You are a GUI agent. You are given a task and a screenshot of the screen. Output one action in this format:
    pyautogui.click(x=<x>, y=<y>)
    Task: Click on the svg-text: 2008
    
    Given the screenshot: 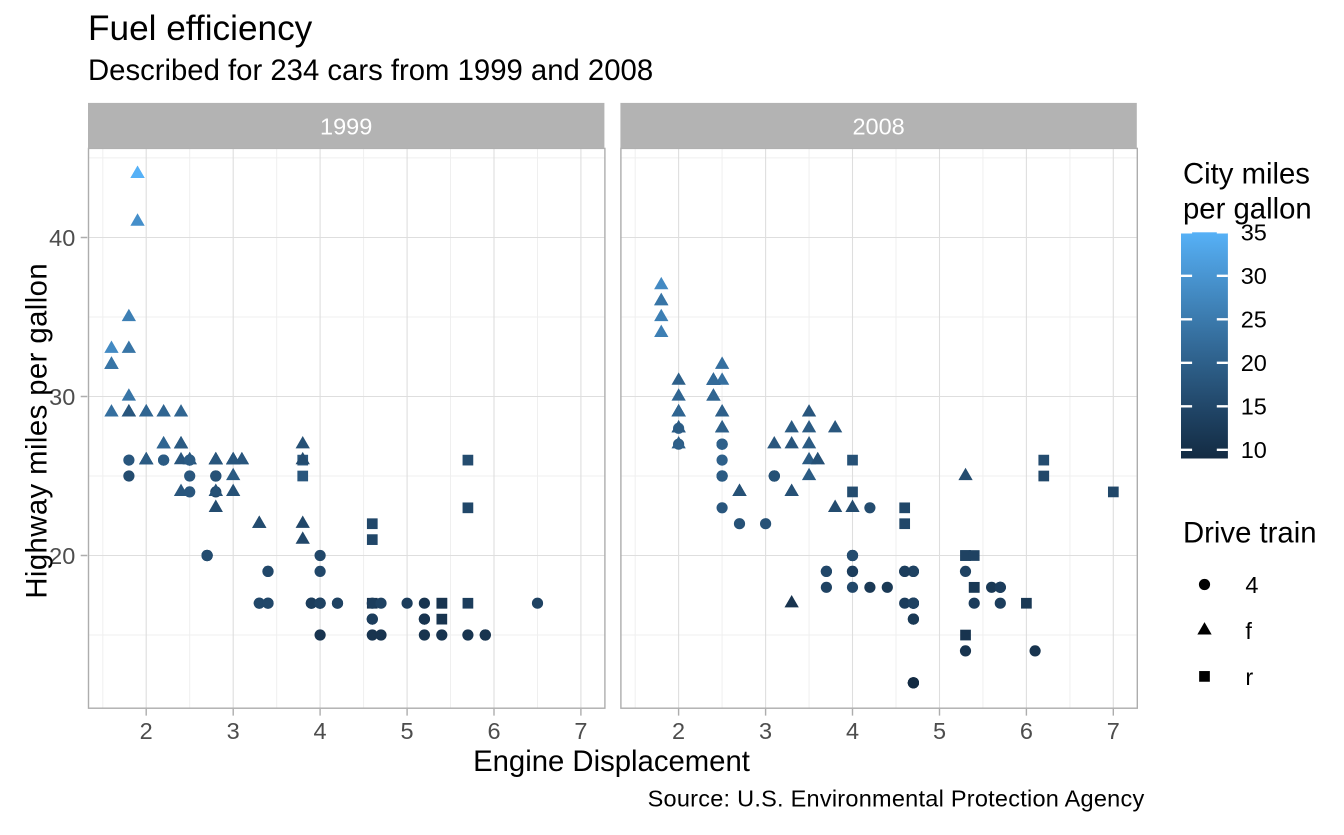 What is the action you would take?
    pyautogui.click(x=878, y=126)
    